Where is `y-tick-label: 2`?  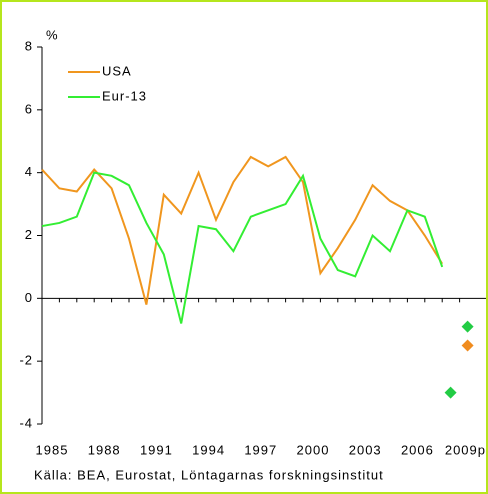
y-tick-label: 2 is located at coordinates (29, 234).